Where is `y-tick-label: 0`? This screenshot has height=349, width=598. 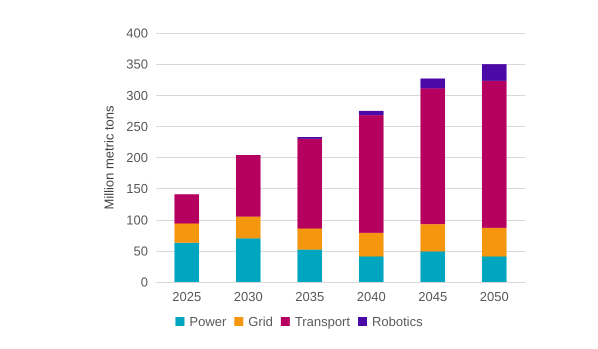
y-tick-label: 0 is located at coordinates (144, 282).